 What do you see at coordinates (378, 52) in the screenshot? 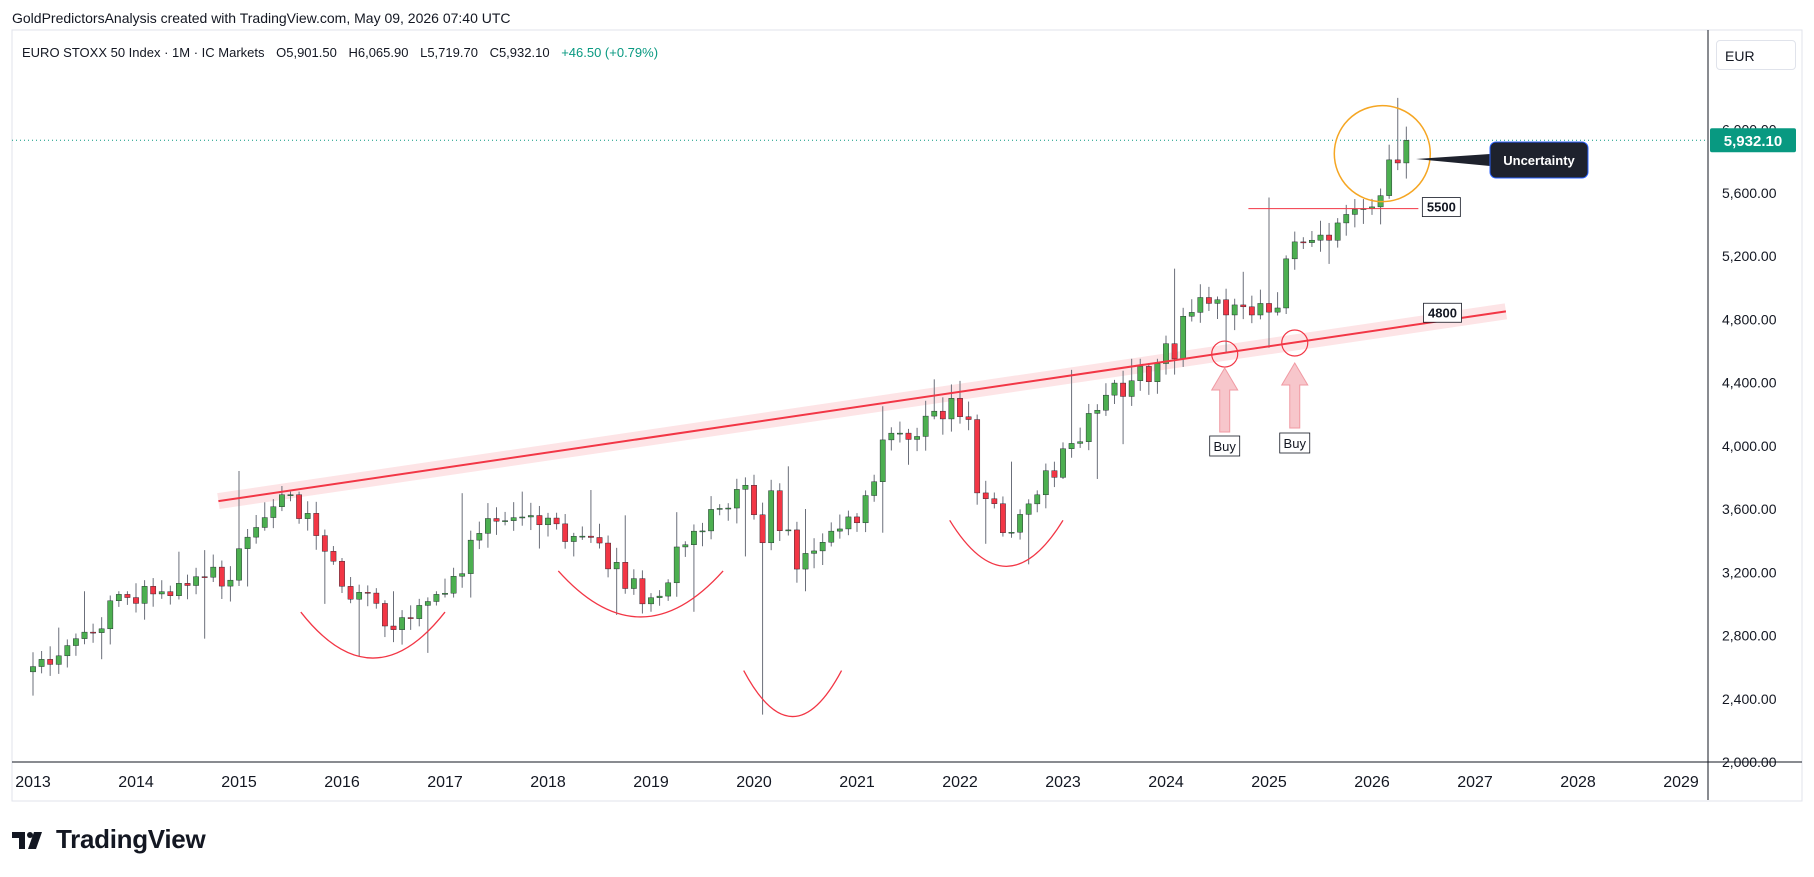
I see `ohlc-high: H6,065.90` at bounding box center [378, 52].